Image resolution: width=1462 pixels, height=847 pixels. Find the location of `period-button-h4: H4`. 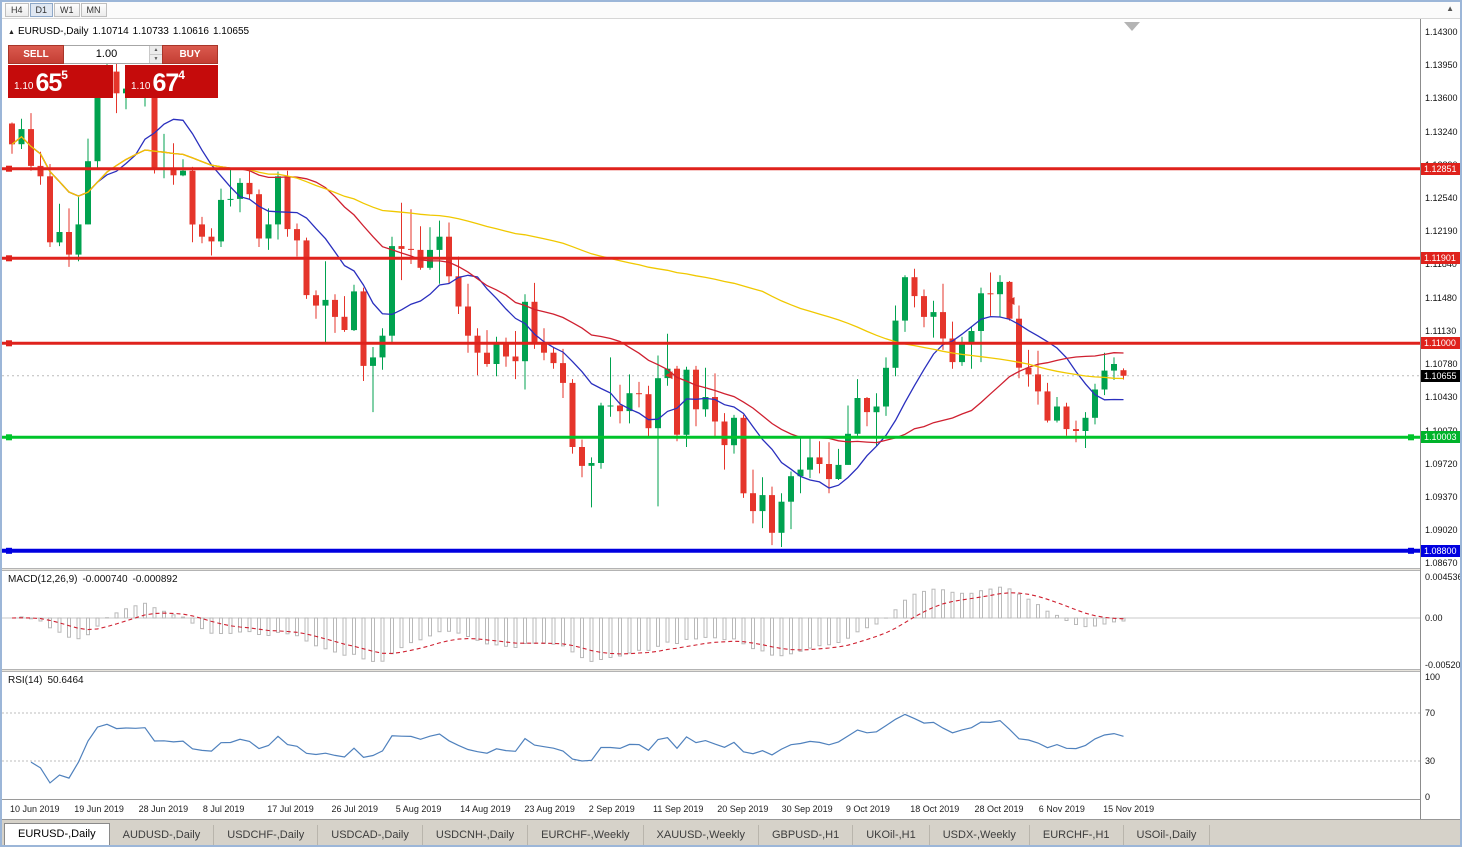

period-button-h4: H4 is located at coordinates (17, 10).